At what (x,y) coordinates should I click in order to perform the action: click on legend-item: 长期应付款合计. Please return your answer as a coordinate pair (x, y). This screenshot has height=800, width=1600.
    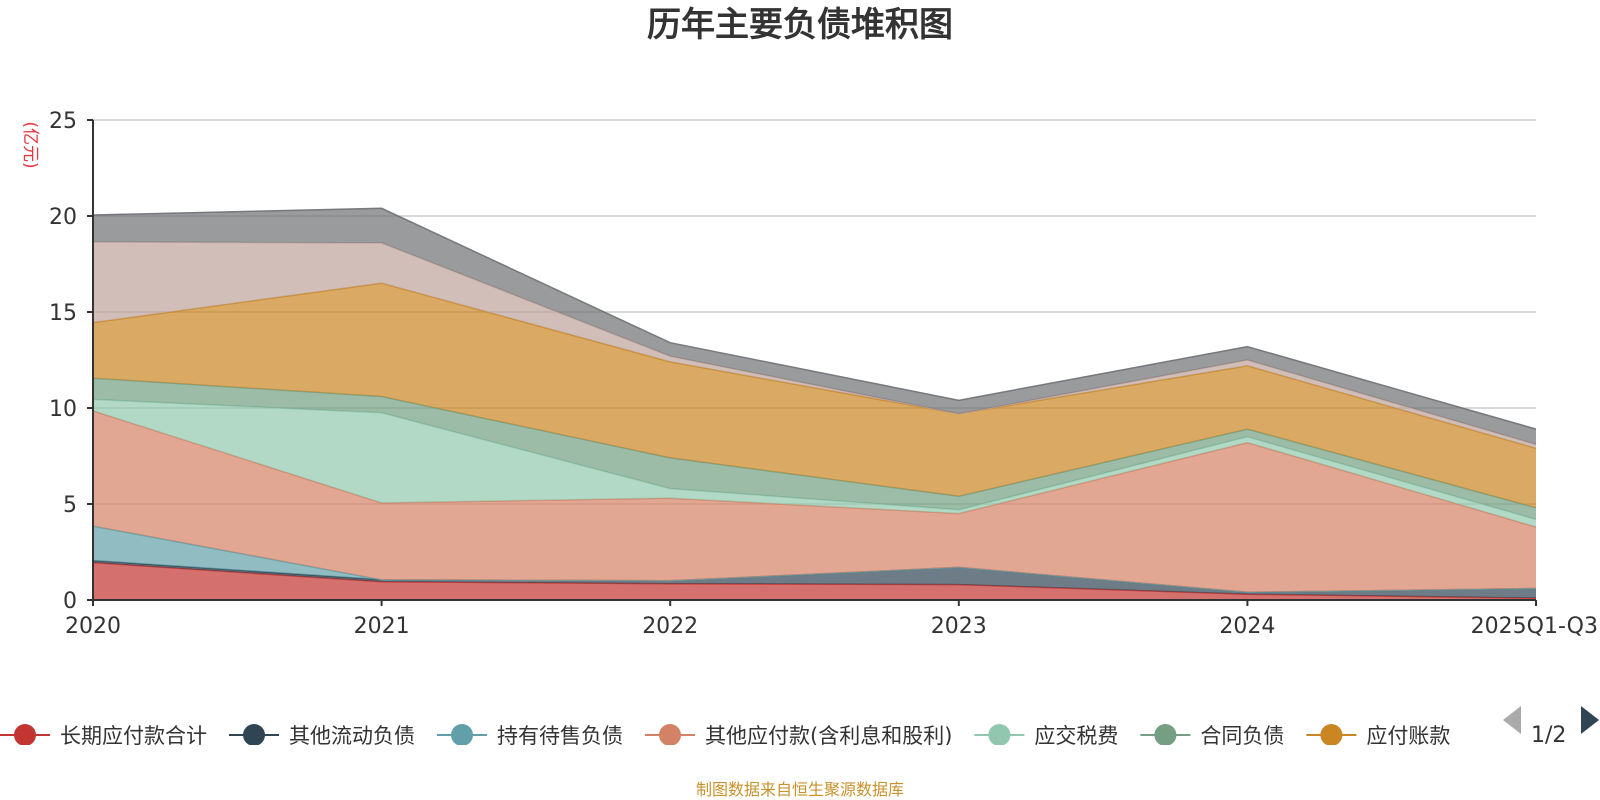
    Looking at the image, I should click on (103, 736).